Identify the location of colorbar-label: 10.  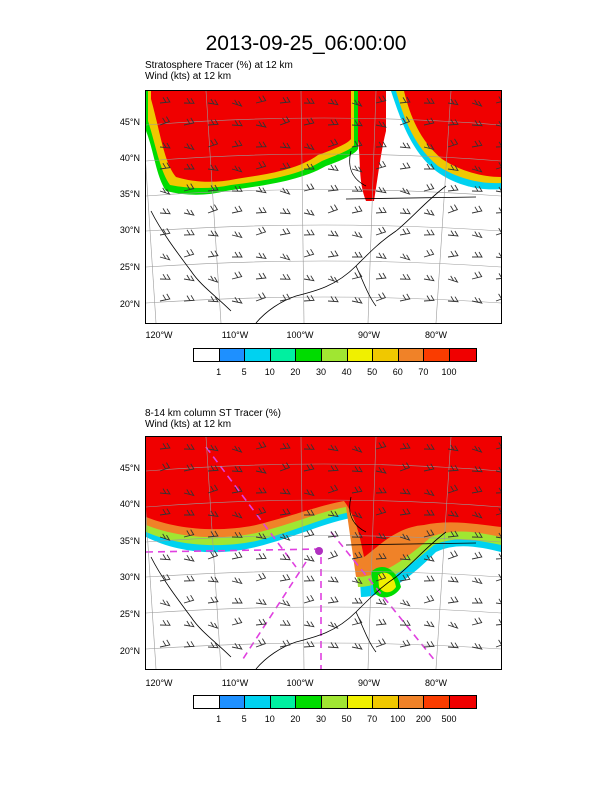
(269, 719).